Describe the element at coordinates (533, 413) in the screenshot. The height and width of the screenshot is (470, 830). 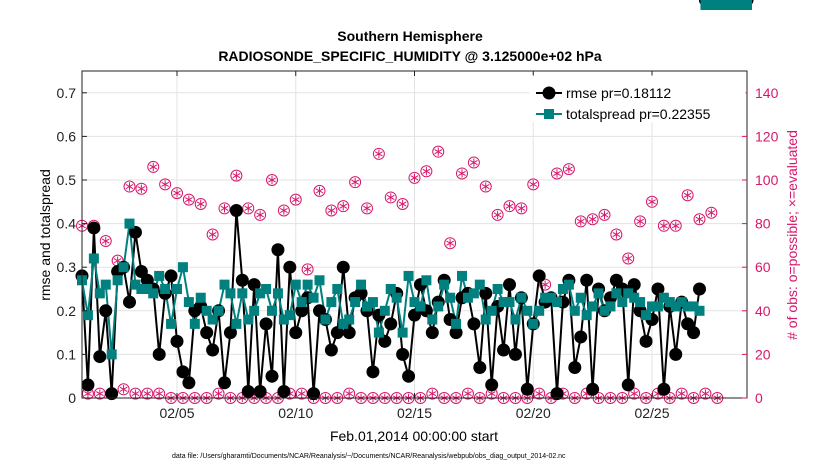
I see `x-tick-label: 02/20` at that location.